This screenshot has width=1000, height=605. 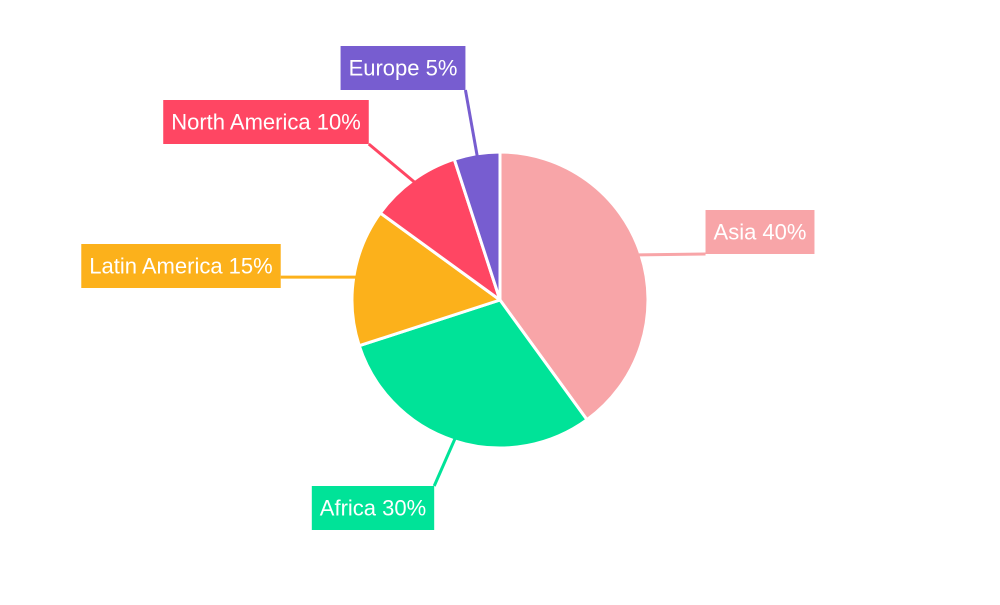 I want to click on data-label-asia: Asia 40%, so click(x=760, y=232).